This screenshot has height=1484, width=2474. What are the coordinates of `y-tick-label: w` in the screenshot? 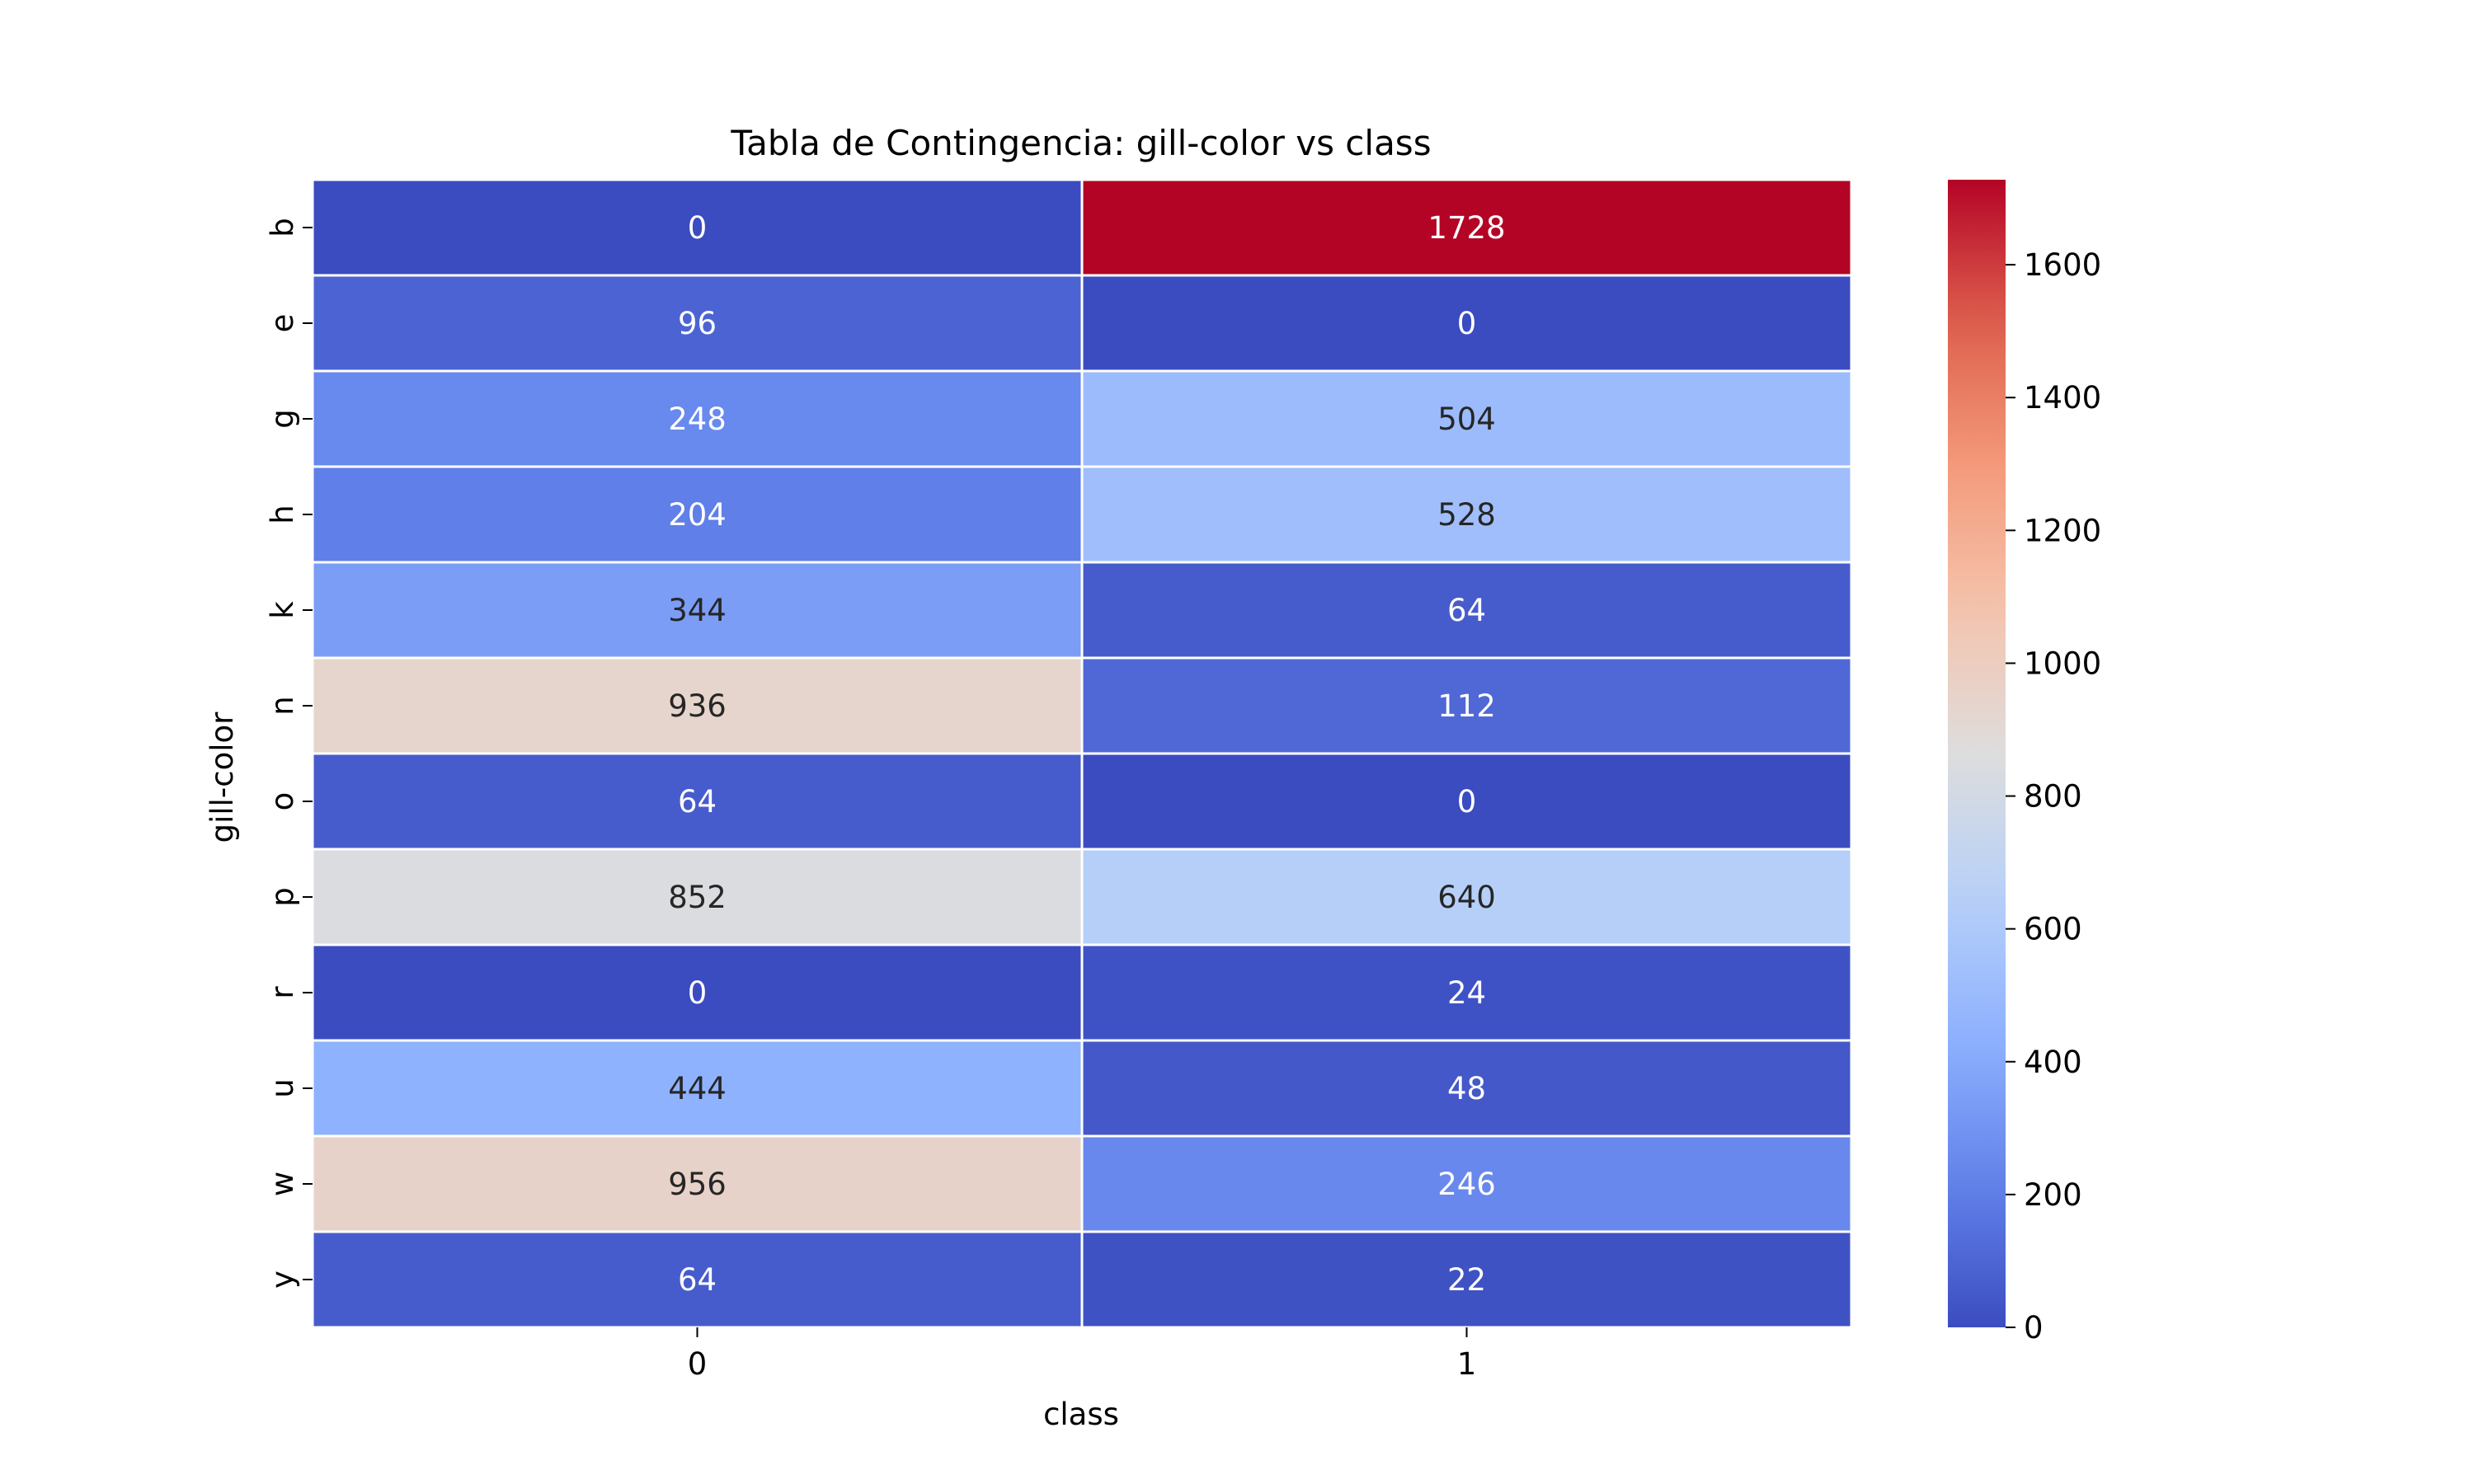 It's located at (282, 1184).